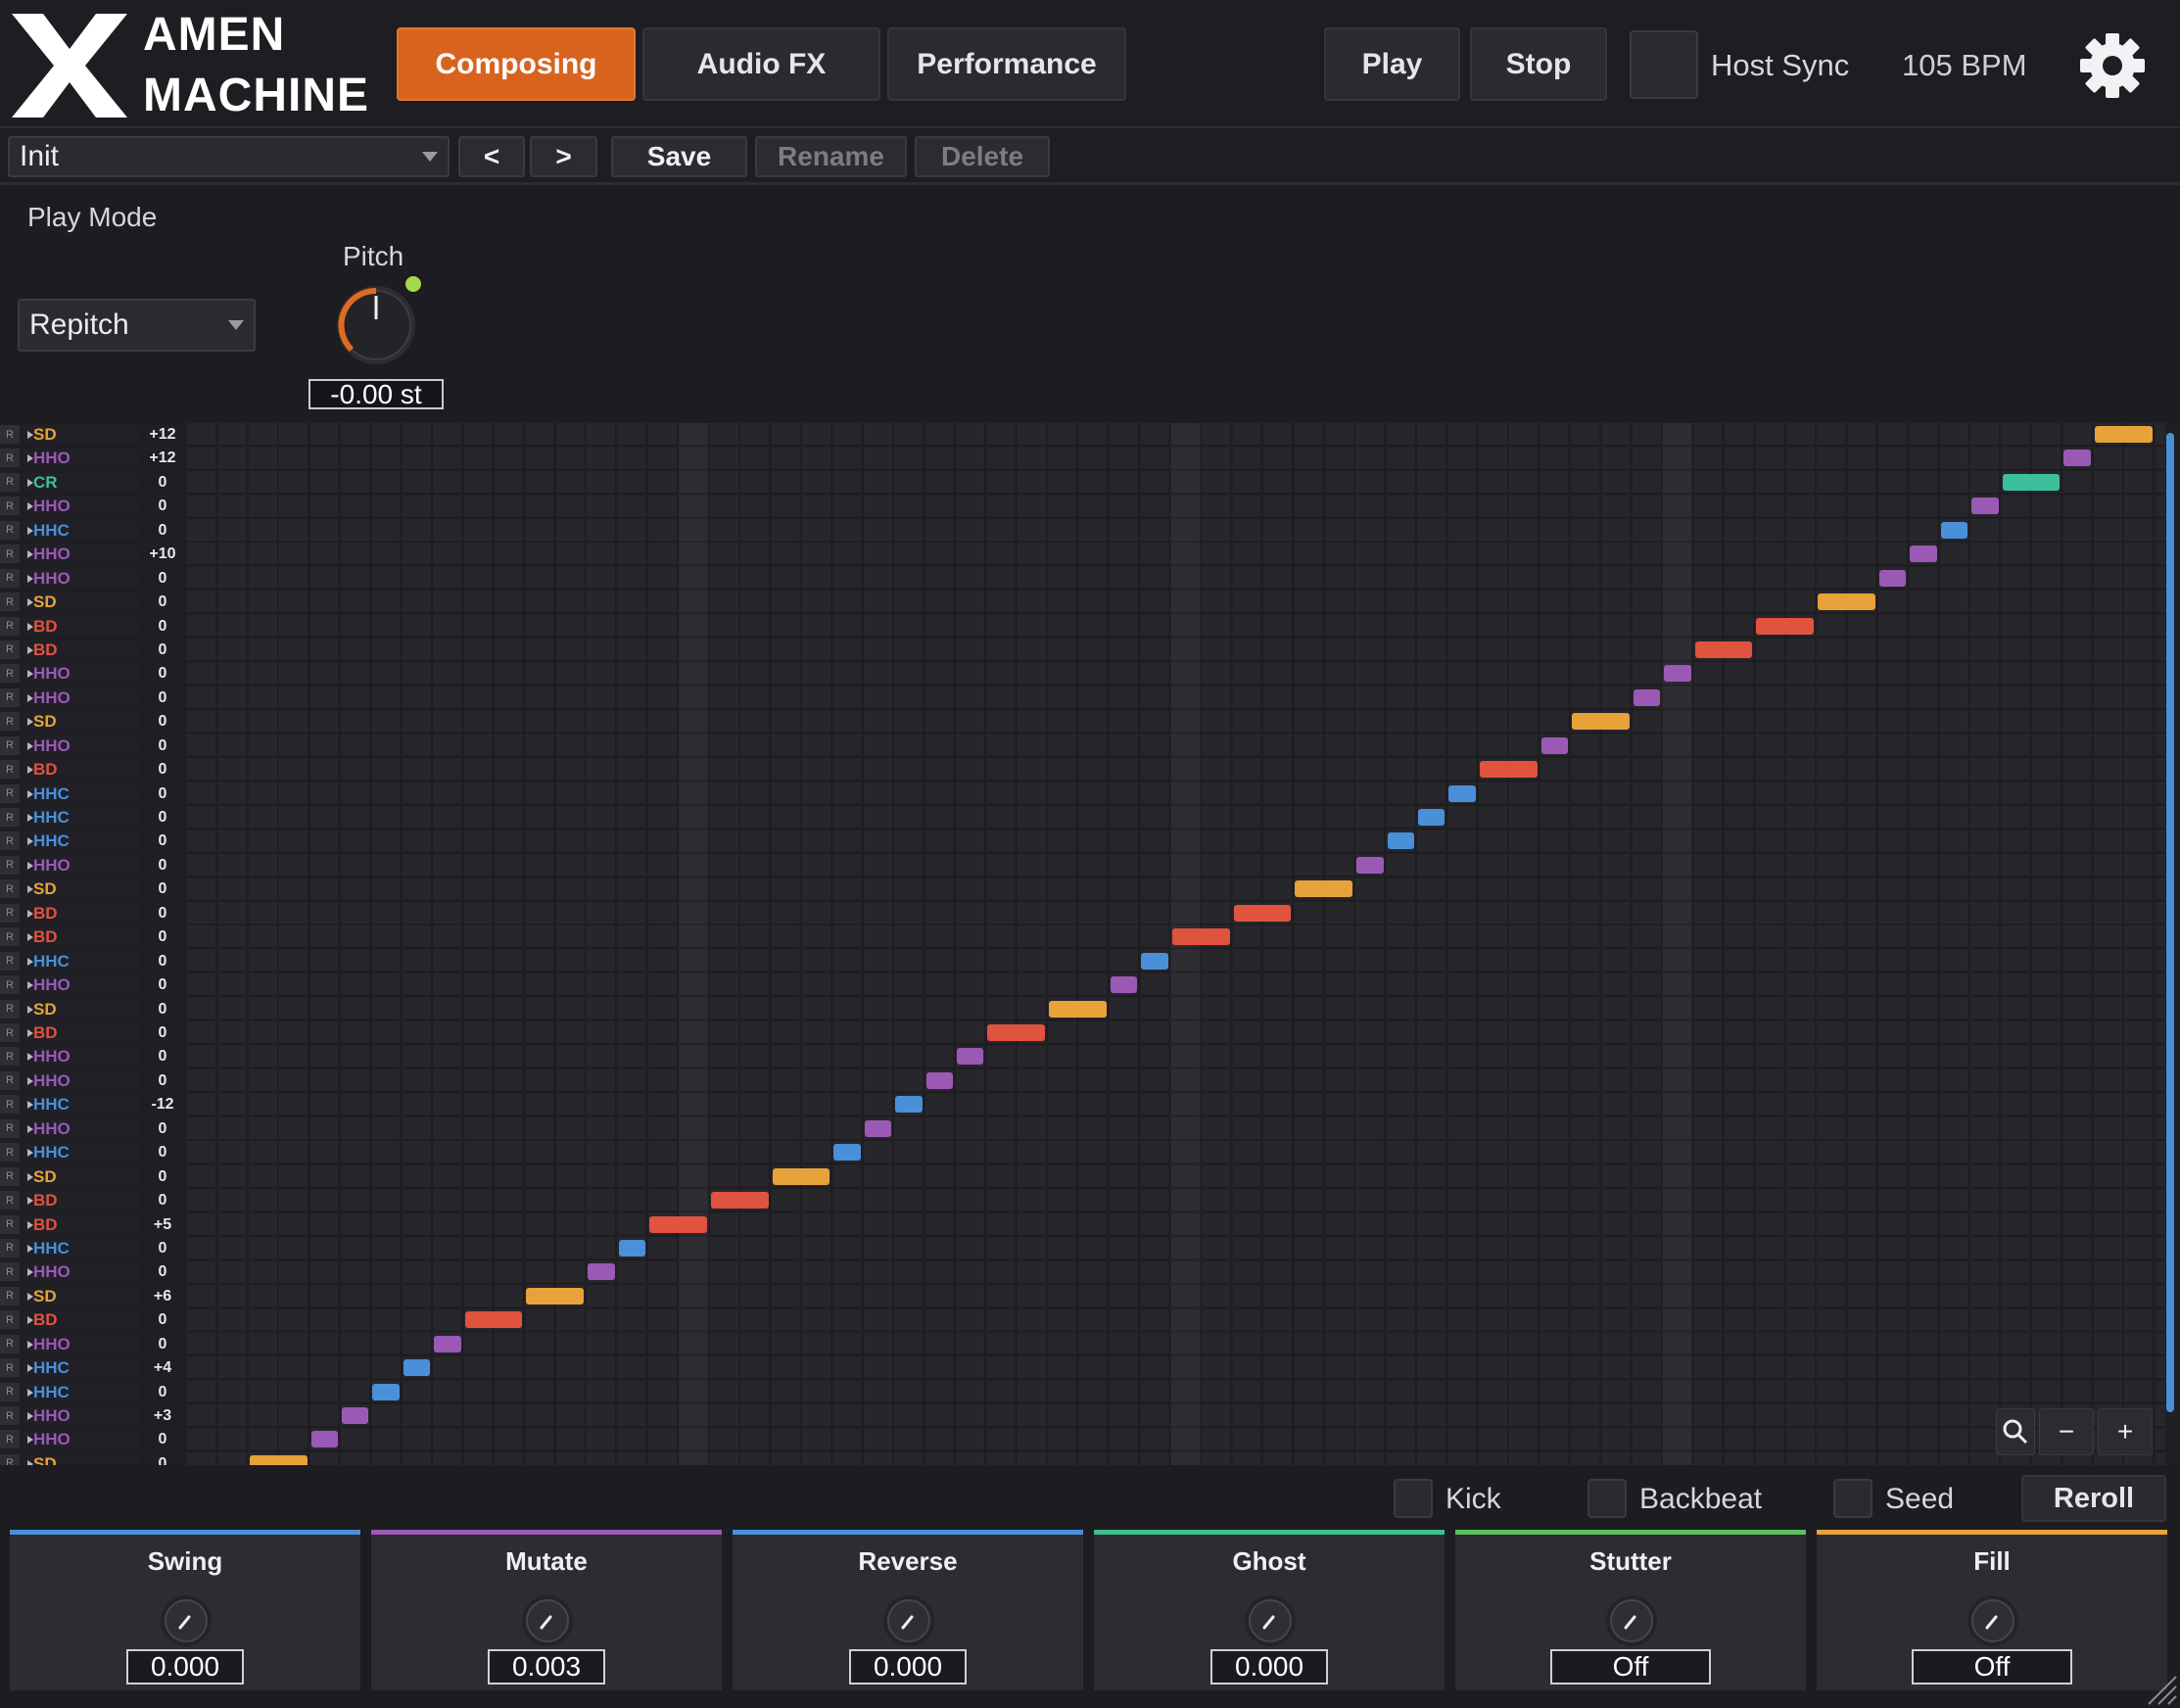 The width and height of the screenshot is (2180, 1708). Describe the element at coordinates (2170, 922) in the screenshot. I see `vertical-scrollbar` at that location.